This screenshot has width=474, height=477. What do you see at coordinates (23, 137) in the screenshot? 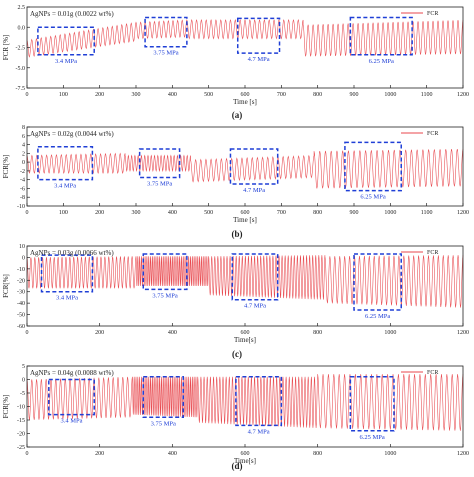
I see `y-tick-label: 6` at bounding box center [23, 137].